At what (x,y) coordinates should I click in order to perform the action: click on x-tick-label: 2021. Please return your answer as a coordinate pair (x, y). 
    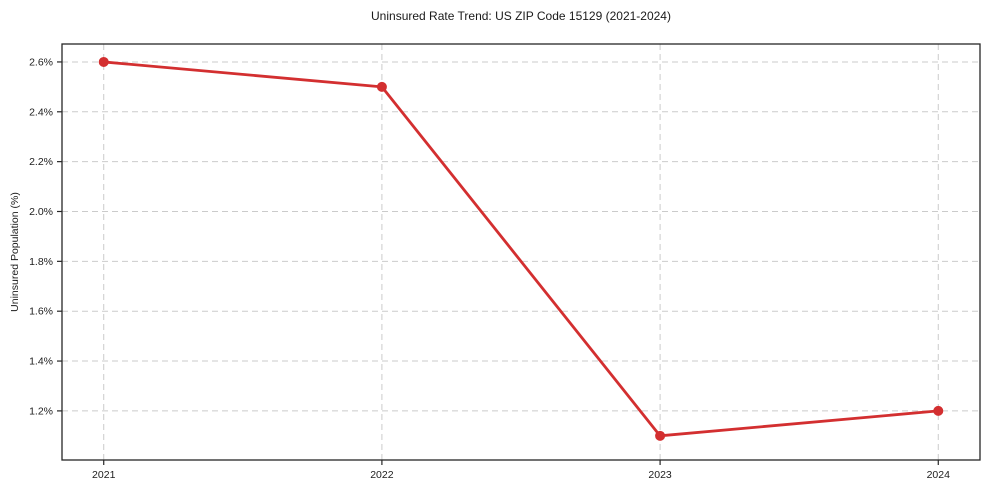
    Looking at the image, I should click on (104, 475).